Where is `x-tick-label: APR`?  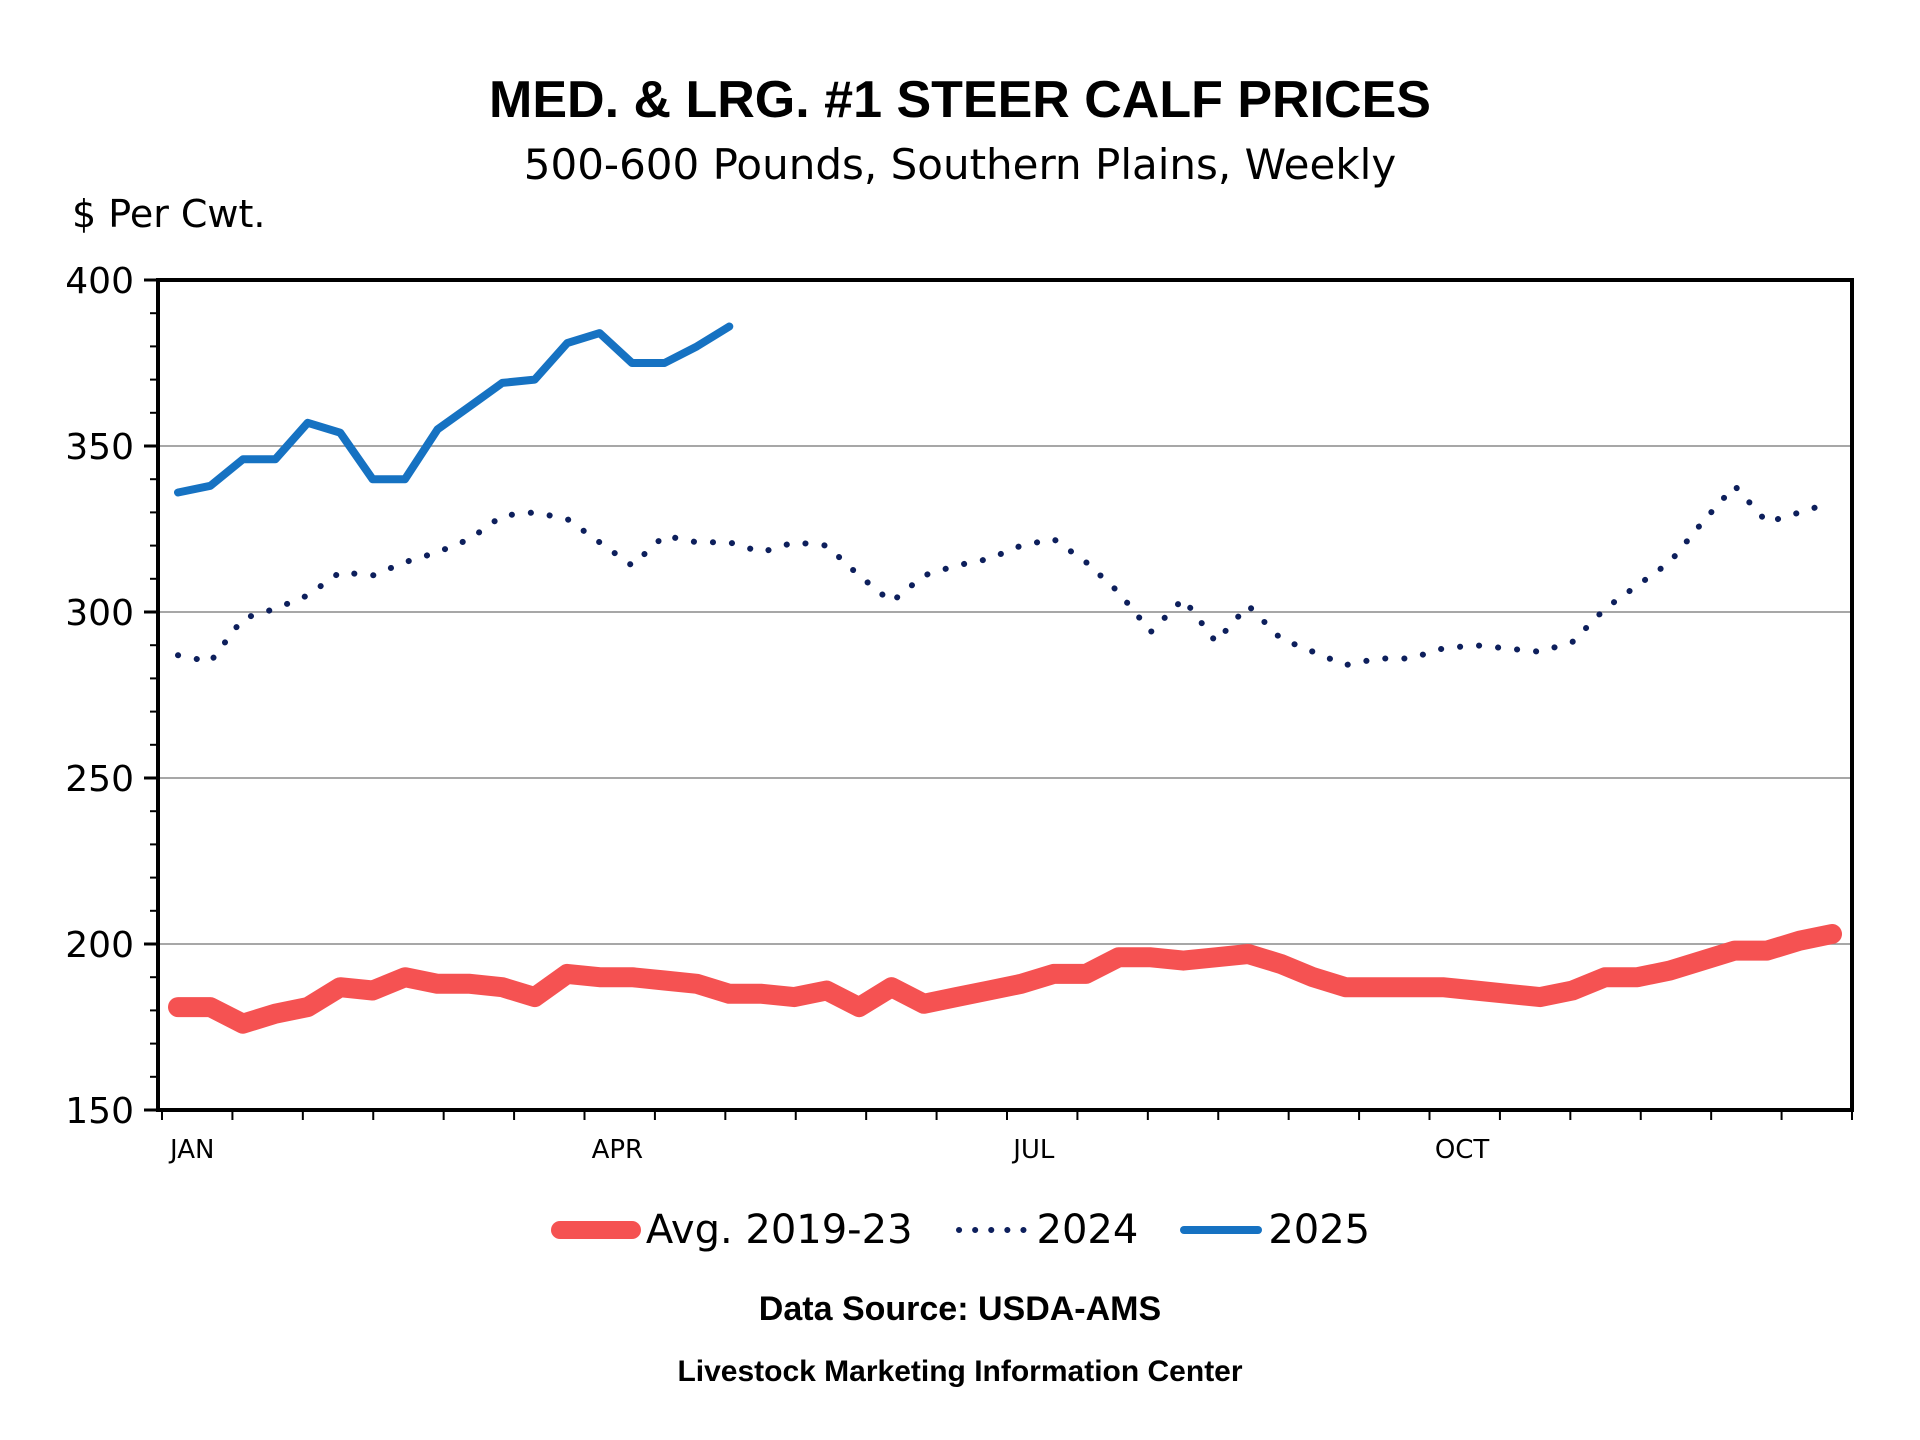
x-tick-label: APR is located at coordinates (618, 1150).